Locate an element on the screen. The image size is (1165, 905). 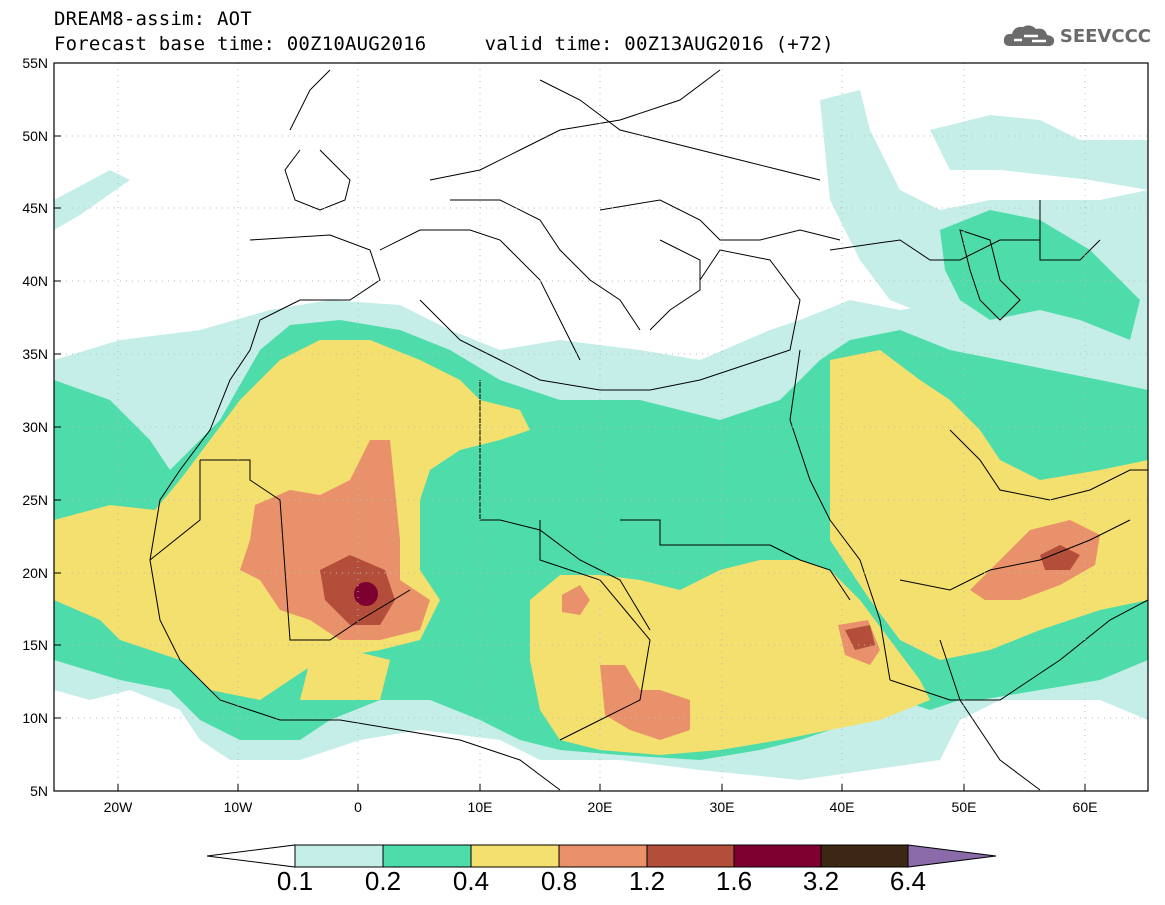
lat-label: 5N is located at coordinates (39, 791).